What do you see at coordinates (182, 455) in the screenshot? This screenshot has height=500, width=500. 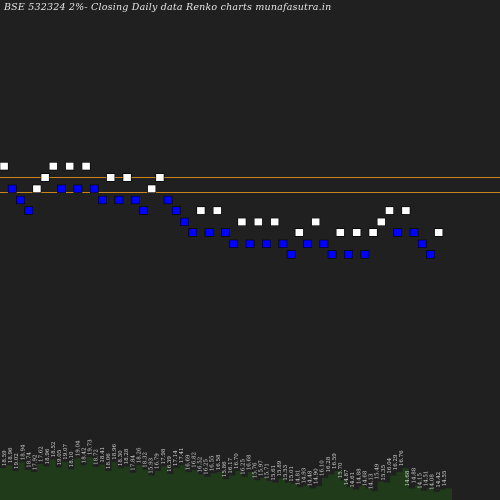 I see `volume-price-label: 17.41` at bounding box center [182, 455].